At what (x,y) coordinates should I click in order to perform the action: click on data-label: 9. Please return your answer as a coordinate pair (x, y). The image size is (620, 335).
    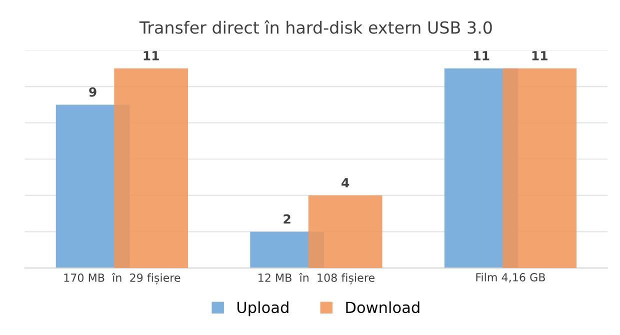
    Looking at the image, I should click on (92, 92).